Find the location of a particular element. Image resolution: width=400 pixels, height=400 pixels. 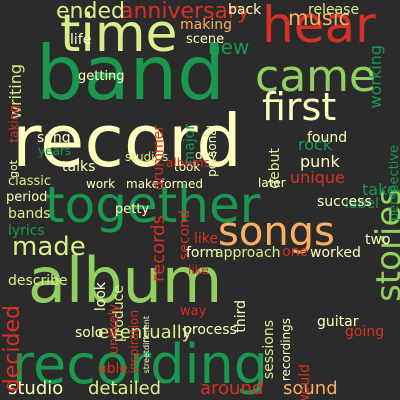

word-guitar: guitar is located at coordinates (338, 322).